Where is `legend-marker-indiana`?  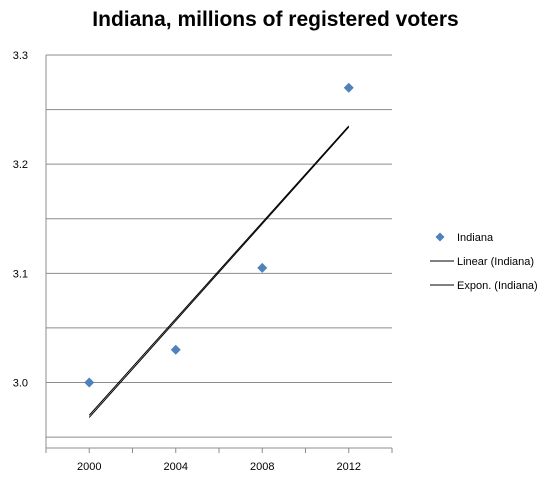 legend-marker-indiana is located at coordinates (440, 237).